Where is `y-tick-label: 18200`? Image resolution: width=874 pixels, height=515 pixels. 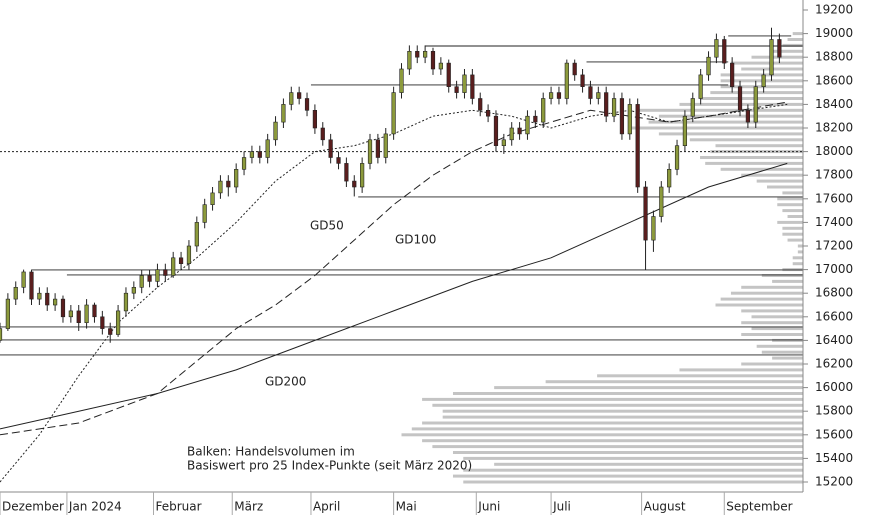
y-tick-label: 18200 is located at coordinates (834, 128).